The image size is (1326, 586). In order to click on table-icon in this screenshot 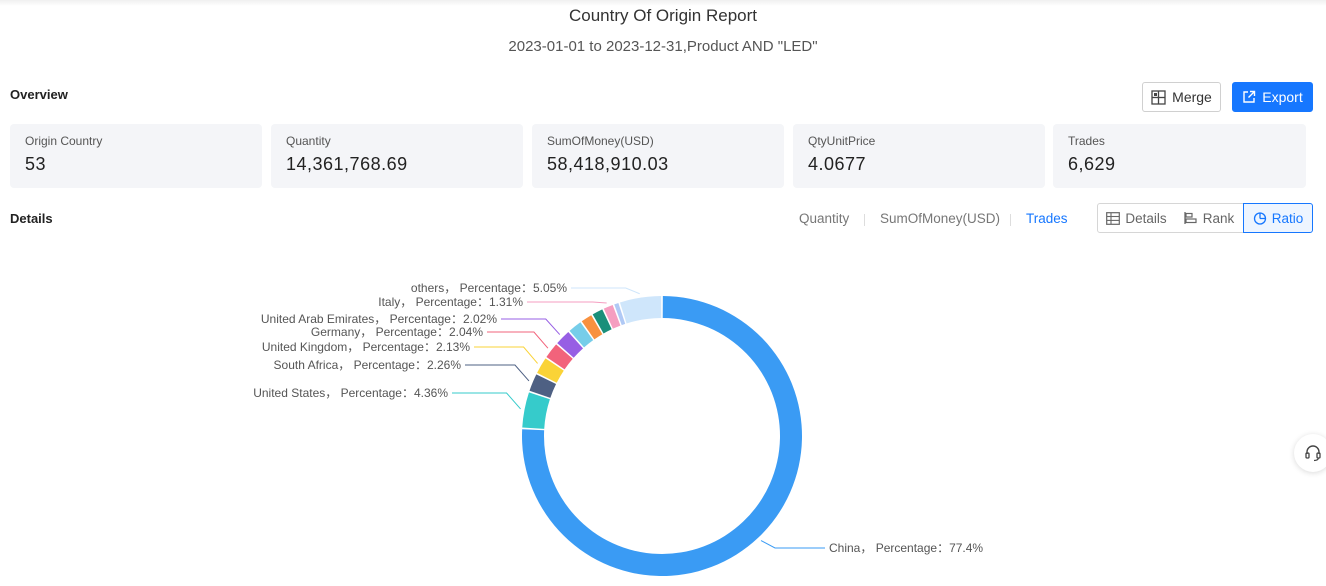, I will do `click(1113, 218)`.